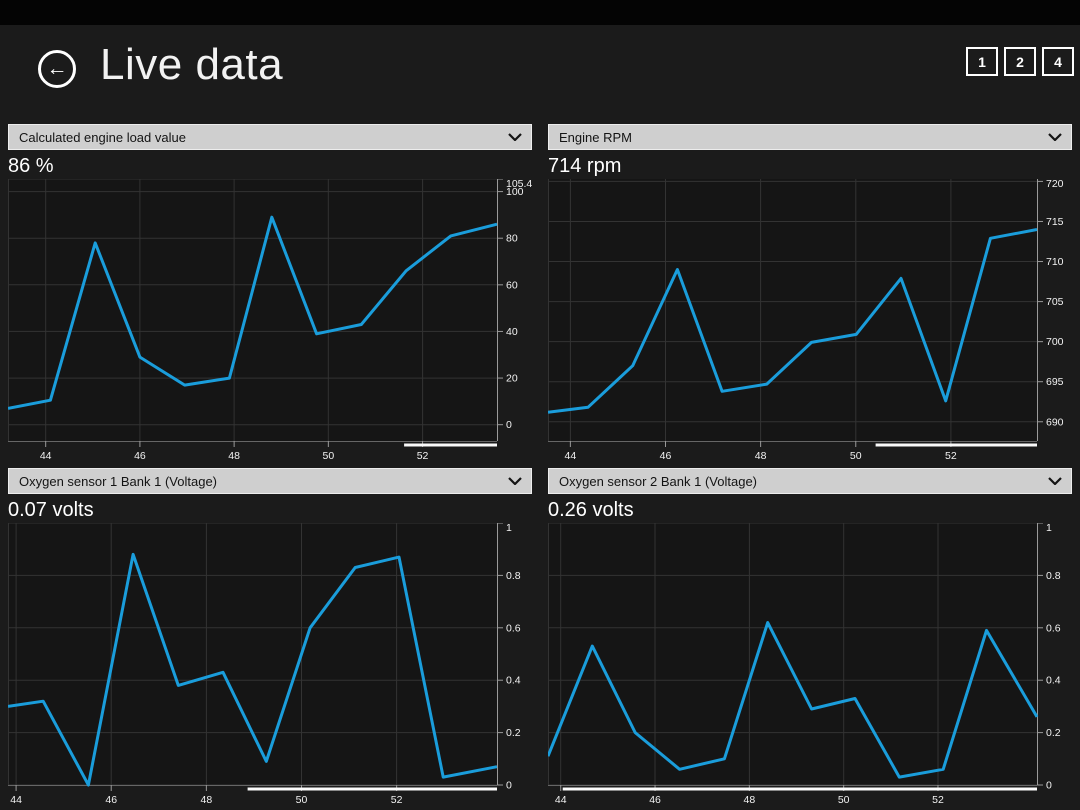 This screenshot has height=810, width=1080. I want to click on back-button: ←, so click(57, 69).